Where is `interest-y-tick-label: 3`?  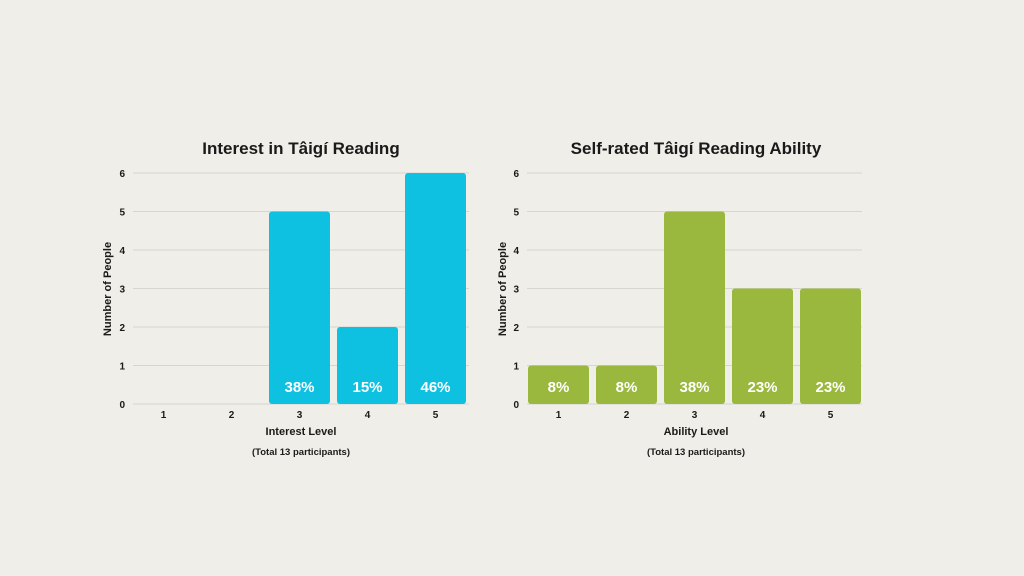
interest-y-tick-label: 3 is located at coordinates (122, 290).